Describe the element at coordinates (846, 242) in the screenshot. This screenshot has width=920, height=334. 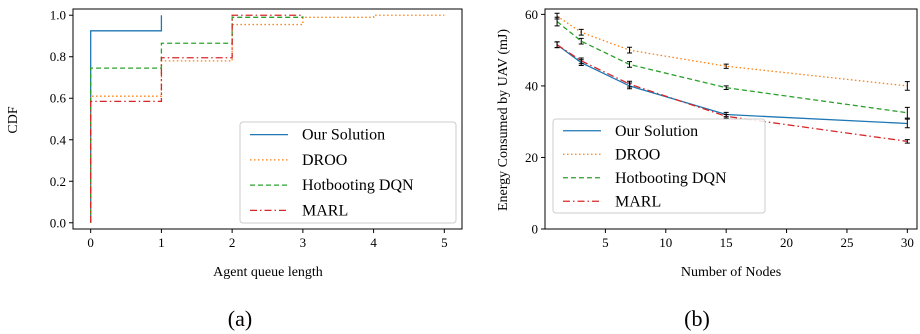
I see `x-tick-label: 25` at that location.